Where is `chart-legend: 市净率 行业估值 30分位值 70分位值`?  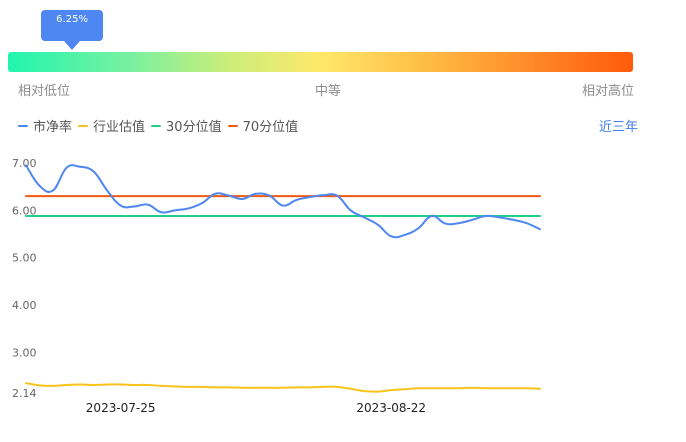
chart-legend: 市净率 行业估值 30分位值 70分位值 is located at coordinates (161, 125).